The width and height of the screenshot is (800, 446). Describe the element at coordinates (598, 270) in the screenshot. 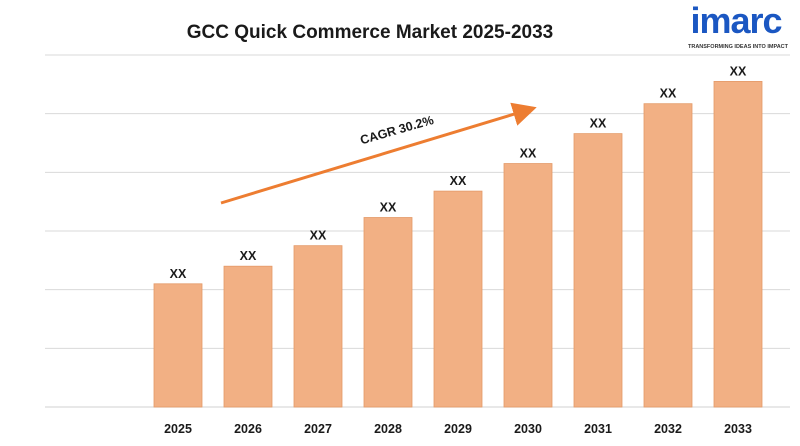

I see `bar-2031` at that location.